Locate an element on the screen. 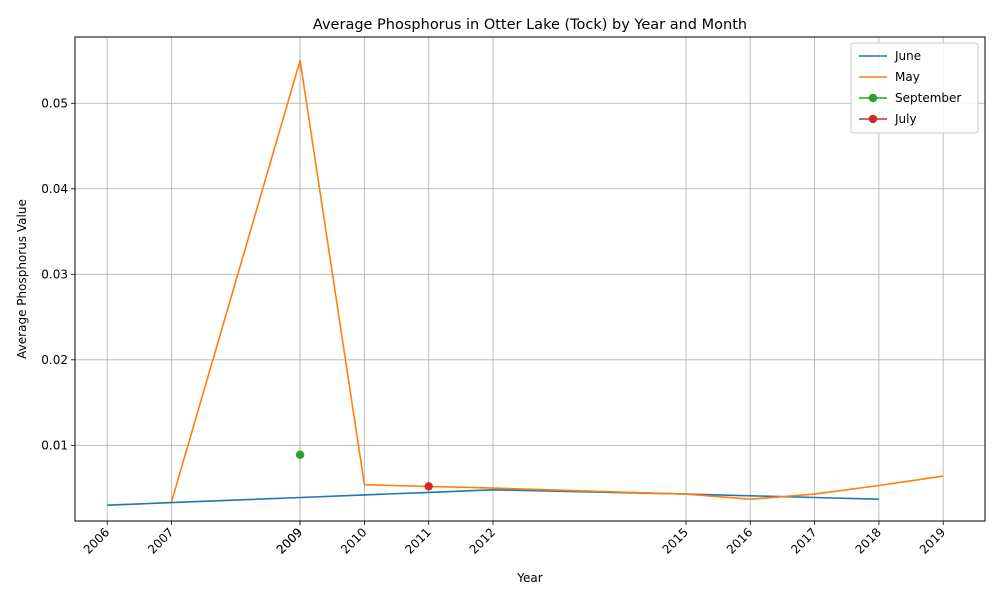  y-axis-label: Average Phosphorus Value is located at coordinates (22, 279).